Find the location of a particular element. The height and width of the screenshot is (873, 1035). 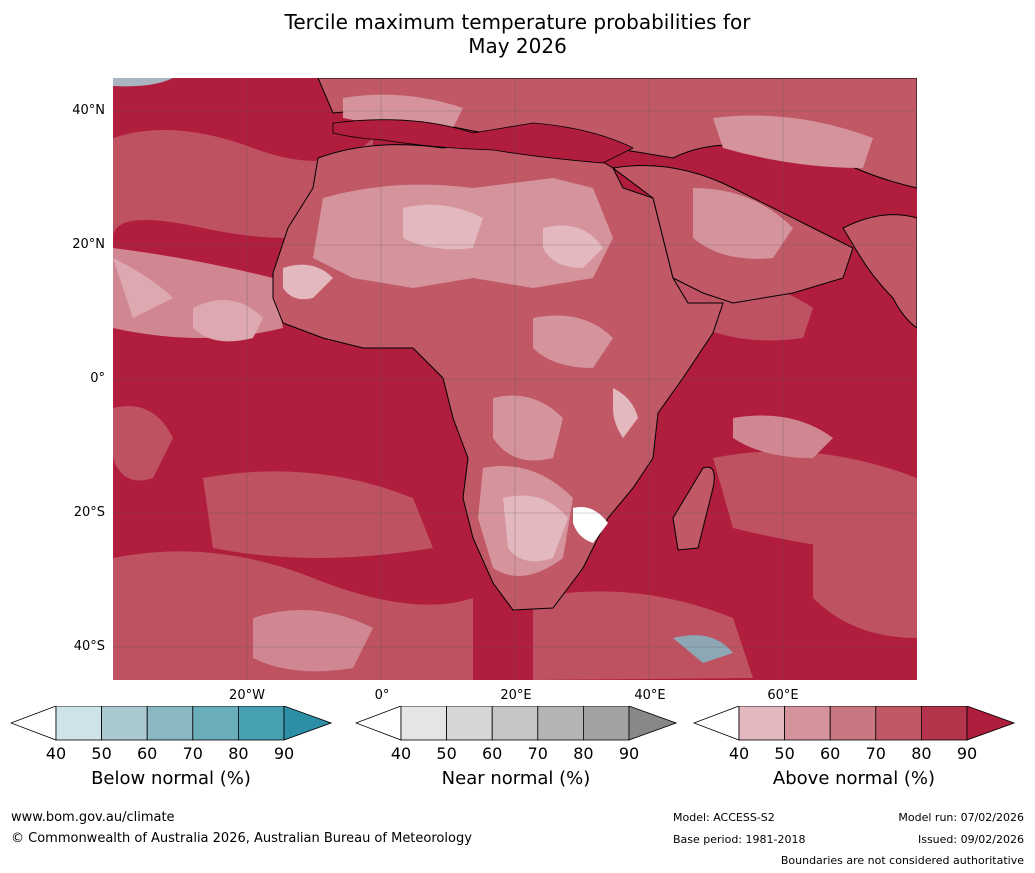

colorbar-below-normal: 40 50 60 70 80 90 Below normal (%) is located at coordinates (171, 747).